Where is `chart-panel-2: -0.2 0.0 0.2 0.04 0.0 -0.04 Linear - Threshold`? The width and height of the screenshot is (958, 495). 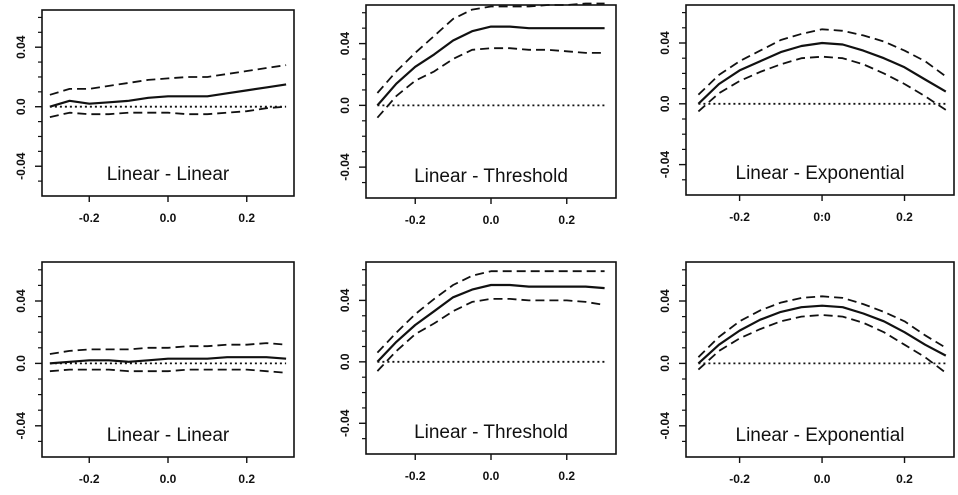 chart-panel-2: -0.2 0.0 0.2 0.04 0.0 -0.04 Linear - Threshold is located at coordinates (477, 114).